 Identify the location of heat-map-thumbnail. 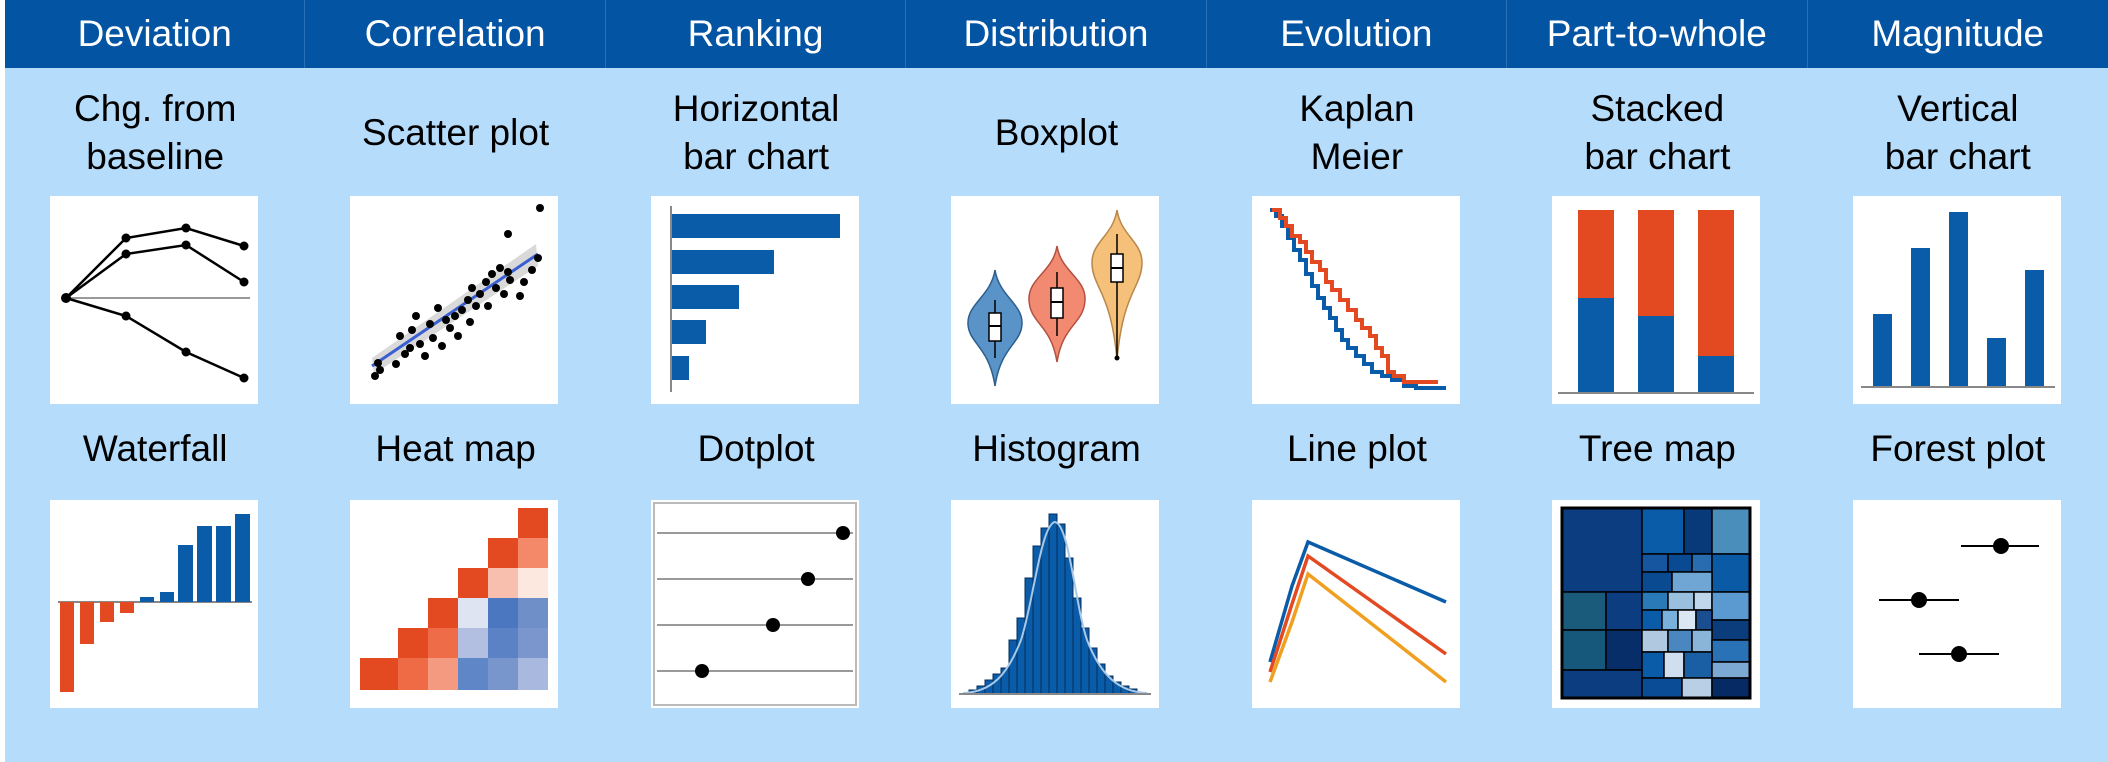
(454, 604).